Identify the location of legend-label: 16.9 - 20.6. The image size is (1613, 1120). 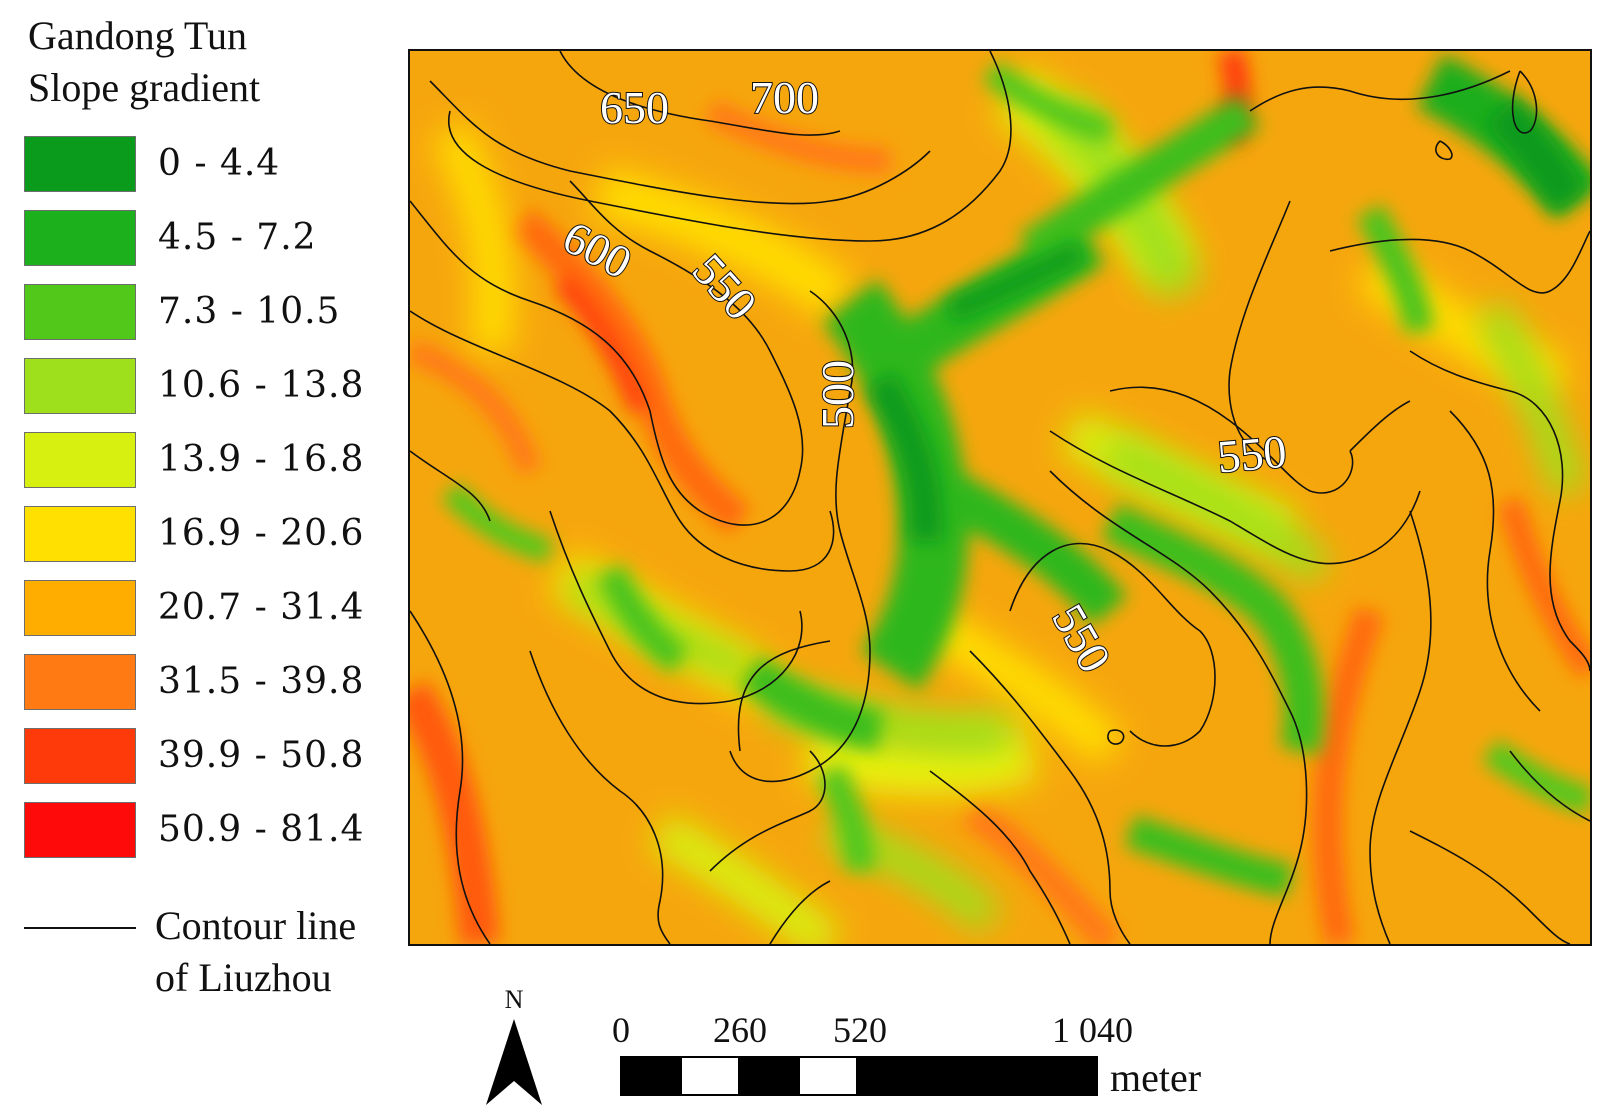
(261, 533).